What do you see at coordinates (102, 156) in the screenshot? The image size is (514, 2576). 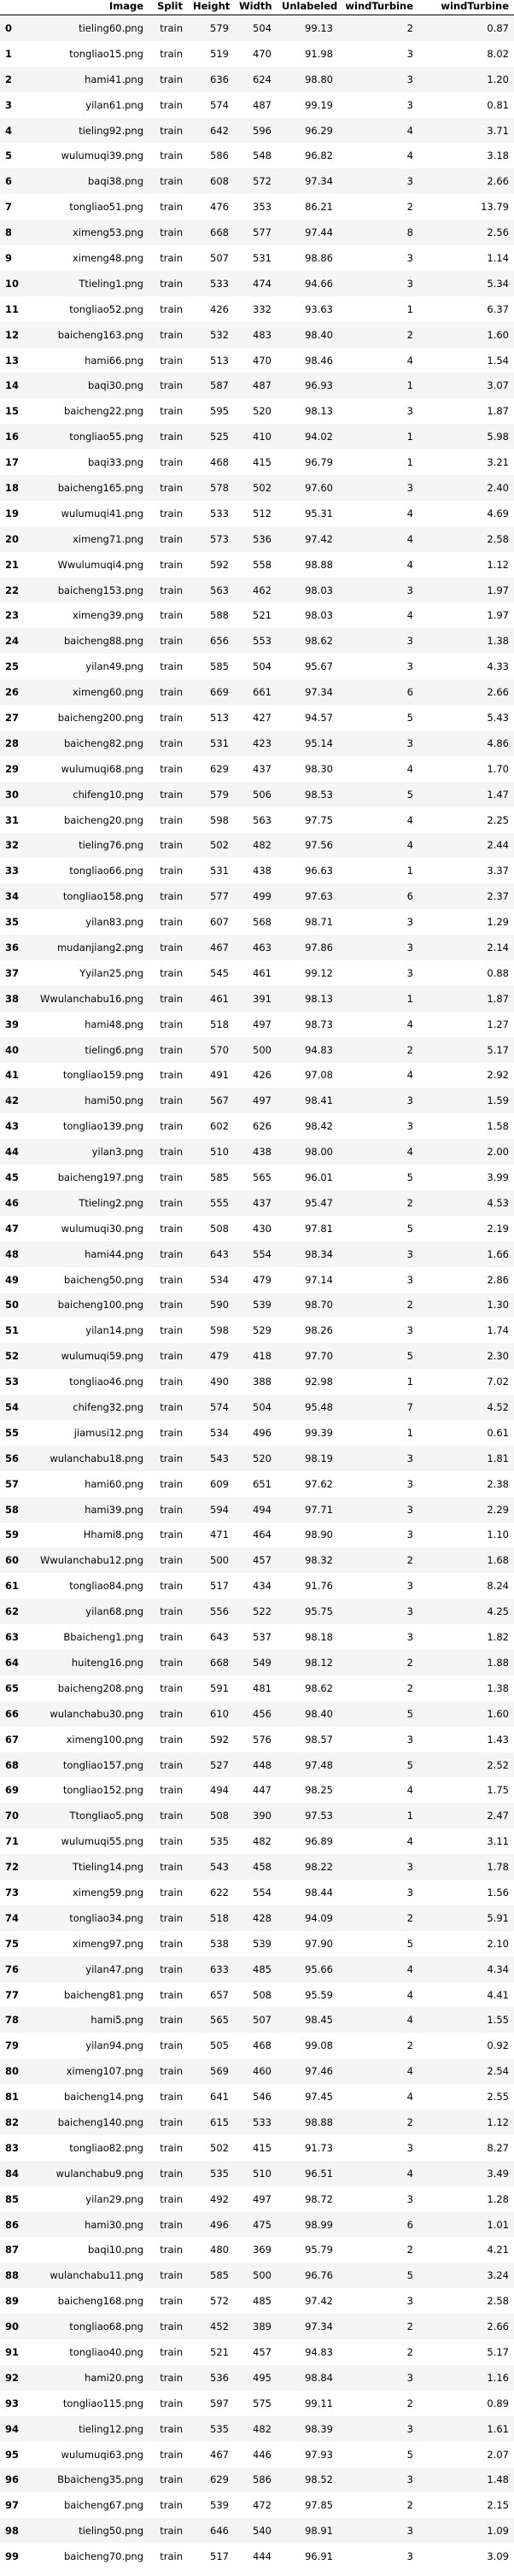 I see `image-cell: wulumuqi39.png` at bounding box center [102, 156].